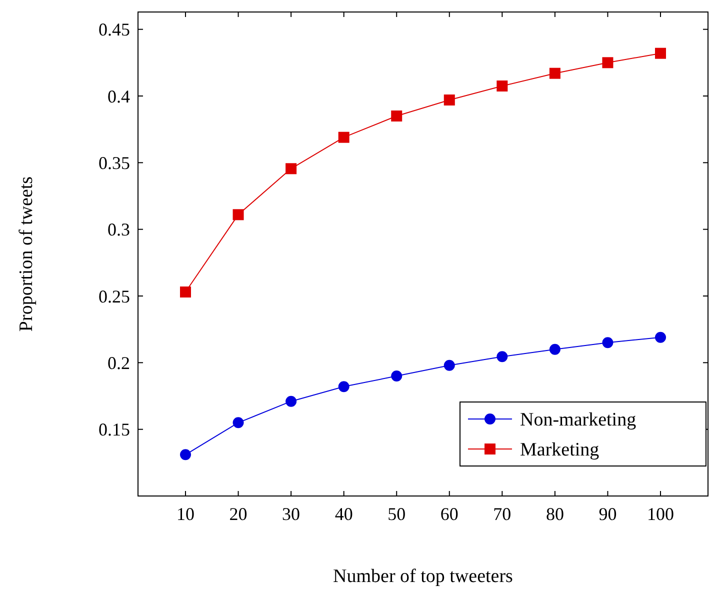 The image size is (712, 590). Describe the element at coordinates (26, 254) in the screenshot. I see `y-axis-title: Proportion of tweets` at that location.